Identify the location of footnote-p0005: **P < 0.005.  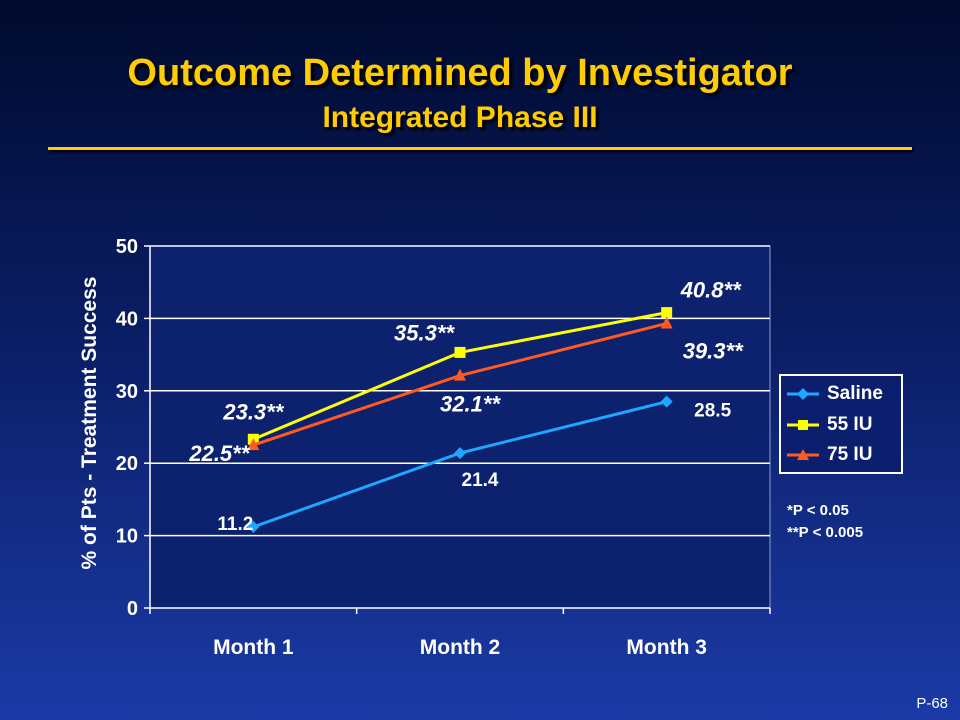
(825, 532).